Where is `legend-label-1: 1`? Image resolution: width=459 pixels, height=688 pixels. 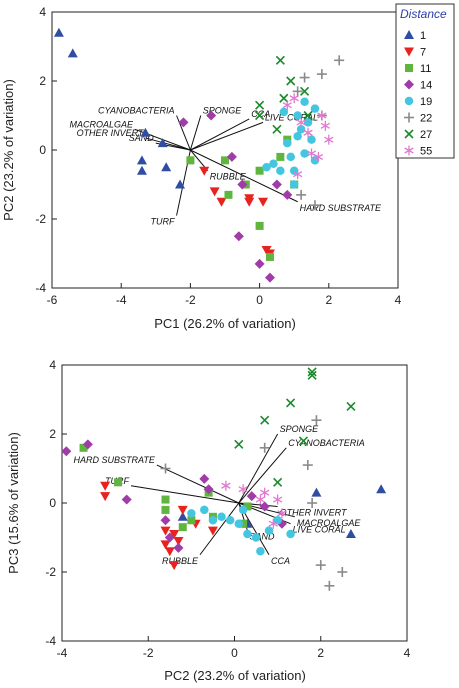 legend-label-1: 1 is located at coordinates (423, 36).